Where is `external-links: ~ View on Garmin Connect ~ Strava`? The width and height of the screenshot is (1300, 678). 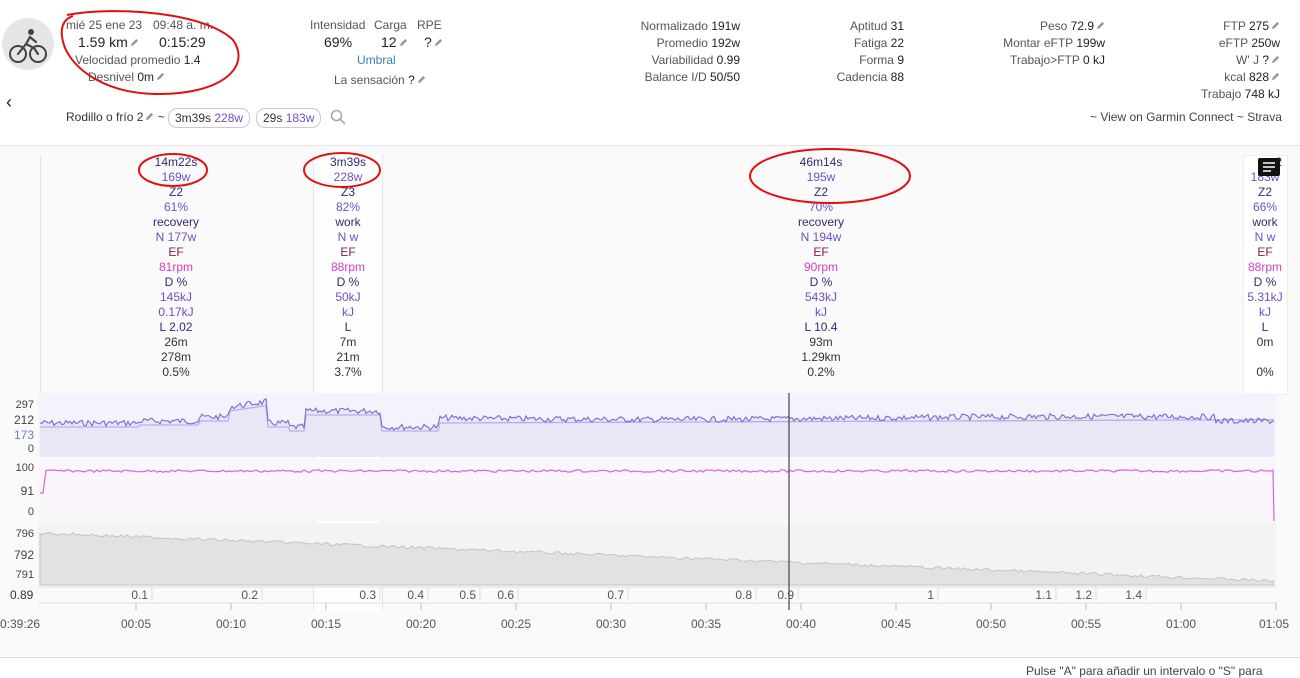
external-links: ~ View on Garmin Connect ~ Strava is located at coordinates (1186, 117).